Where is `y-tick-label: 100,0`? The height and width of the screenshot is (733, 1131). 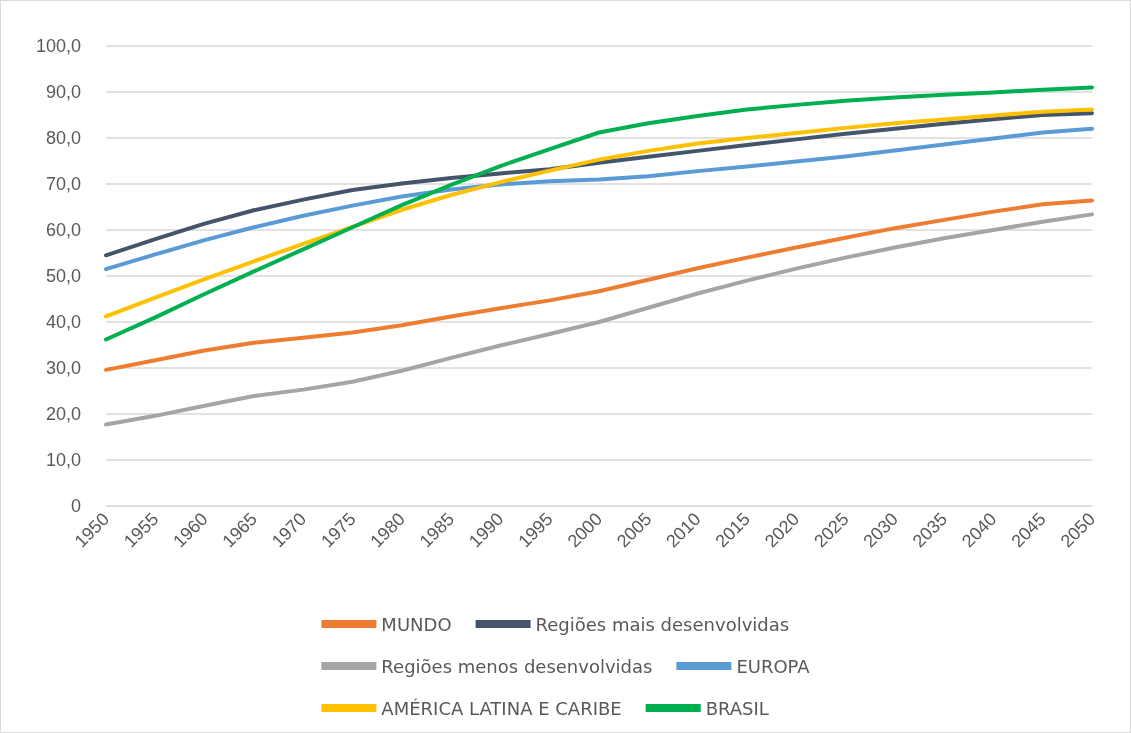 y-tick-label: 100,0 is located at coordinates (58, 46).